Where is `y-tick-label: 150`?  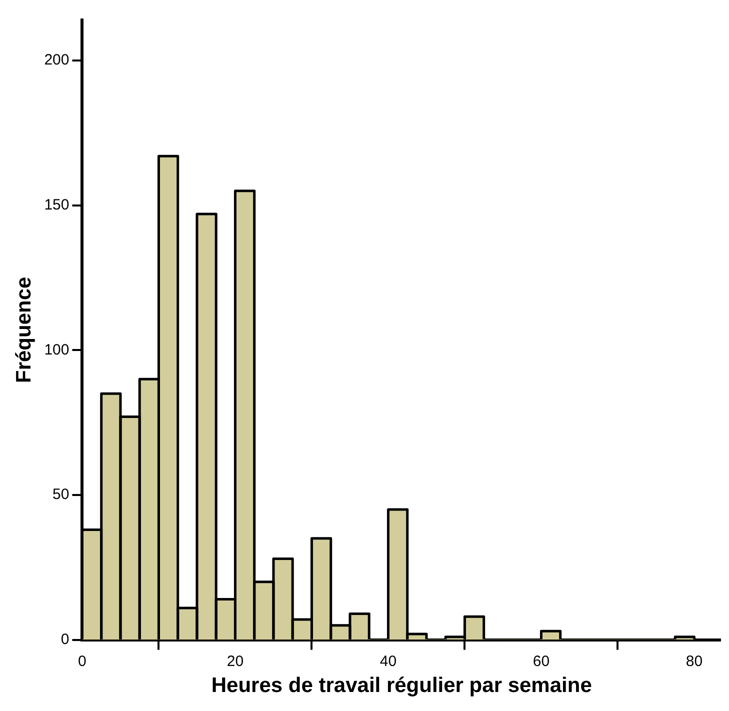 y-tick-label: 150 is located at coordinates (57, 205).